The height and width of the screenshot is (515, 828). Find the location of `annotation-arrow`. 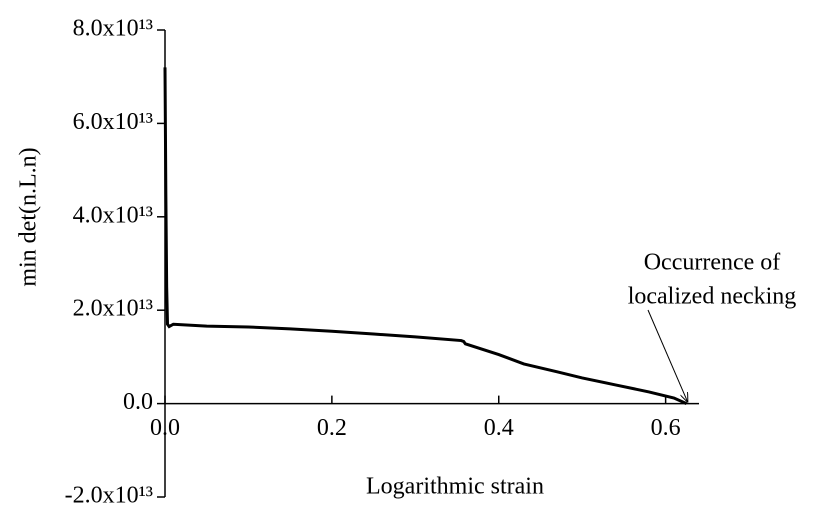

annotation-arrow is located at coordinates (667, 355).